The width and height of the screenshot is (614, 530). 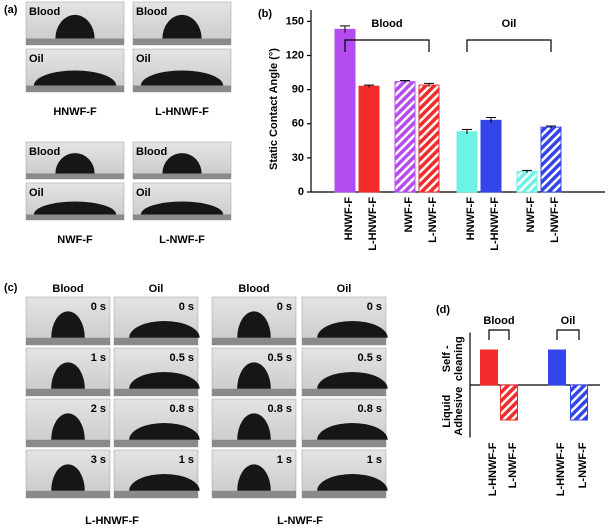 I want to click on group-label: Blood, so click(x=386, y=24).